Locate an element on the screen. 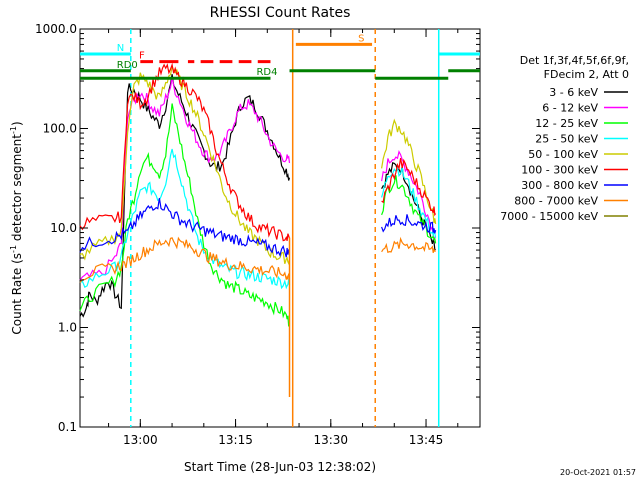  y-label-part-3: ) is located at coordinates (17, 123).